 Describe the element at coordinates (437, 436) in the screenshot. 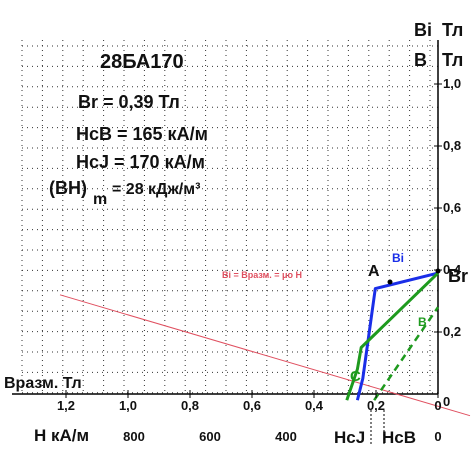

I see `h-tick-label: 0` at that location.